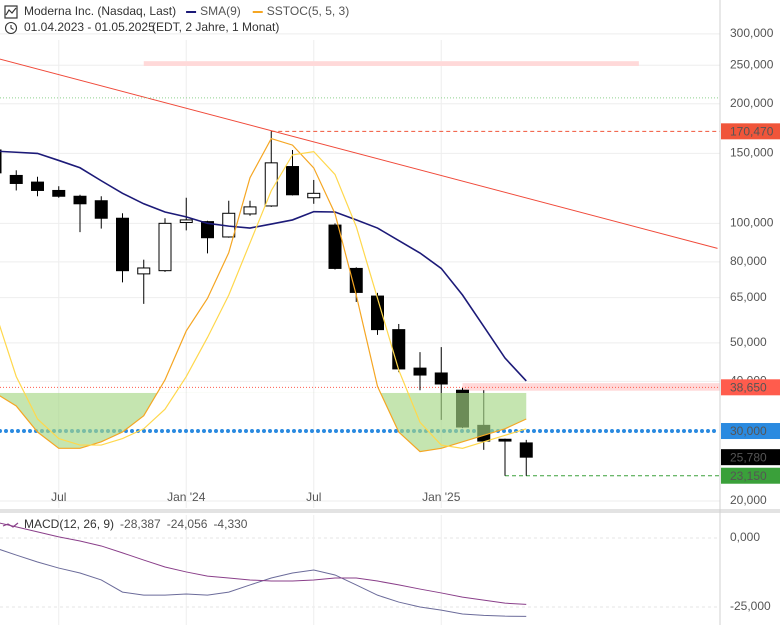  Describe the element at coordinates (89, 27) in the screenshot. I see `chart-subtitle: 01.04.2023 - 01.05.2025` at that location.